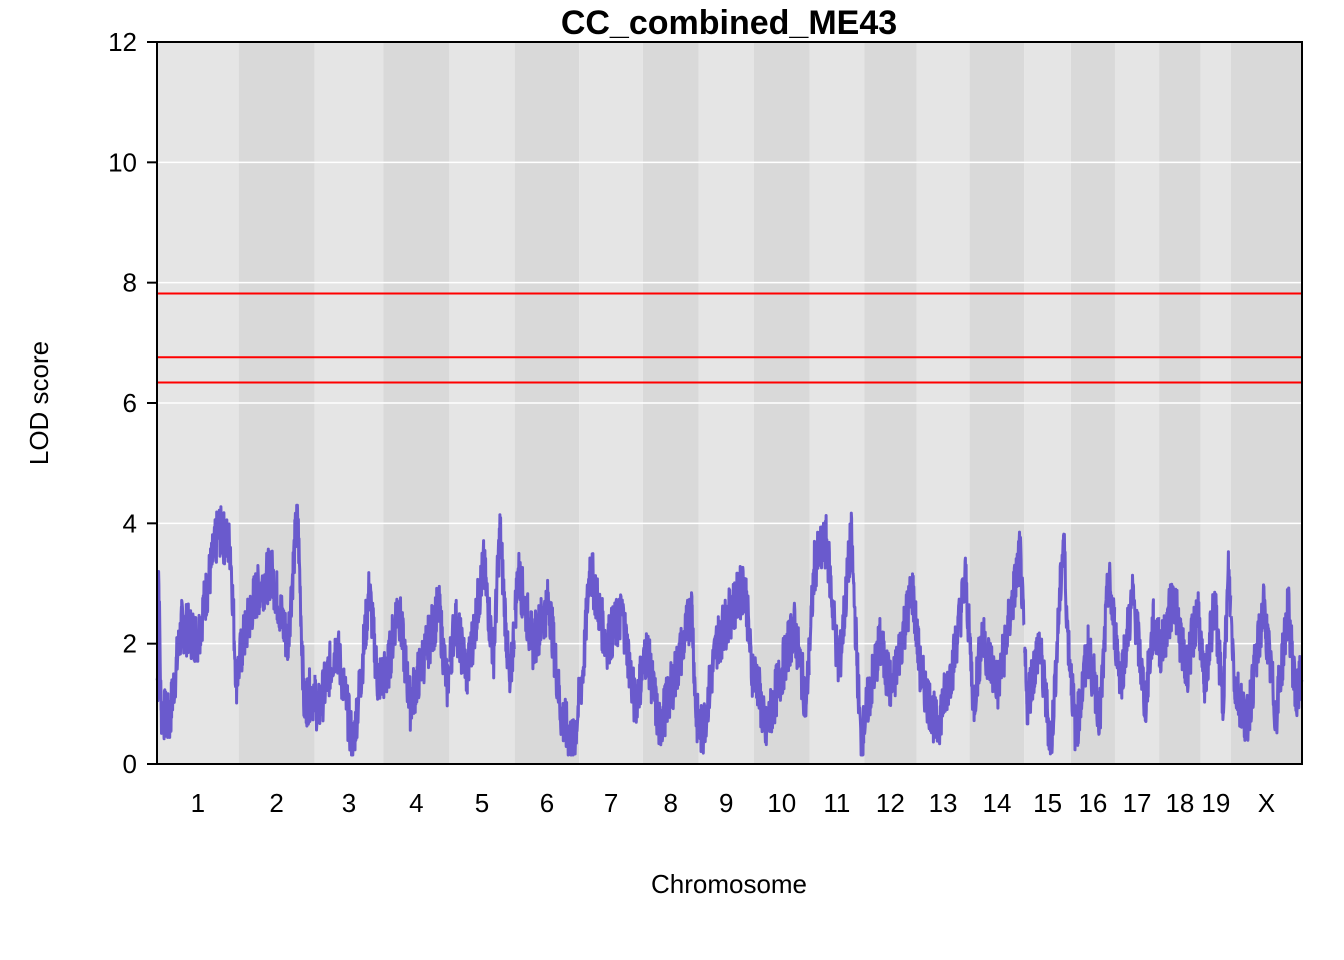 Image resolution: width=1344 pixels, height=960 pixels. Describe the element at coordinates (130, 764) in the screenshot. I see `y-tick-label-0: 0` at that location.